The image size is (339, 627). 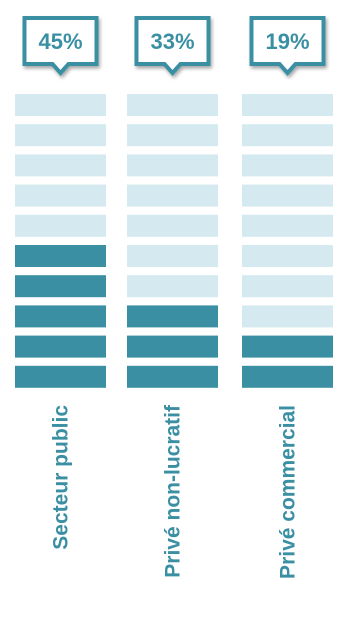 I want to click on value-label: 33%, so click(x=172, y=41).